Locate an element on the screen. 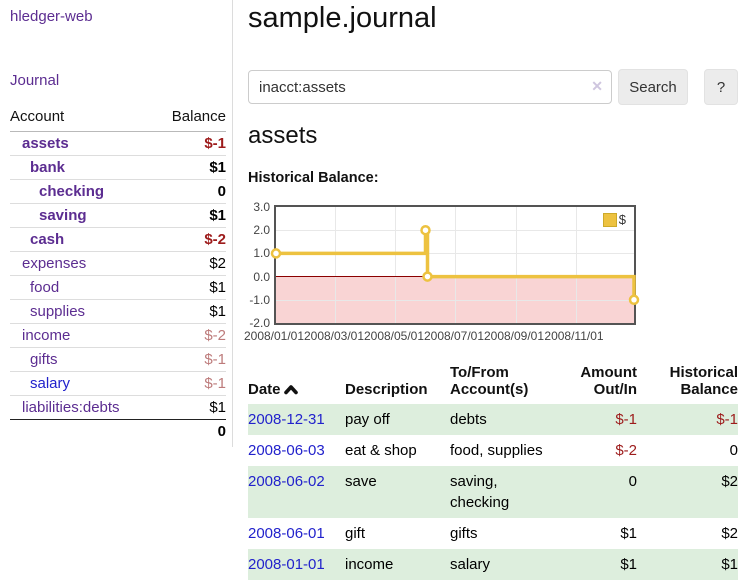 The width and height of the screenshot is (742, 582). account-link-cash: cash is located at coordinates (47, 239).